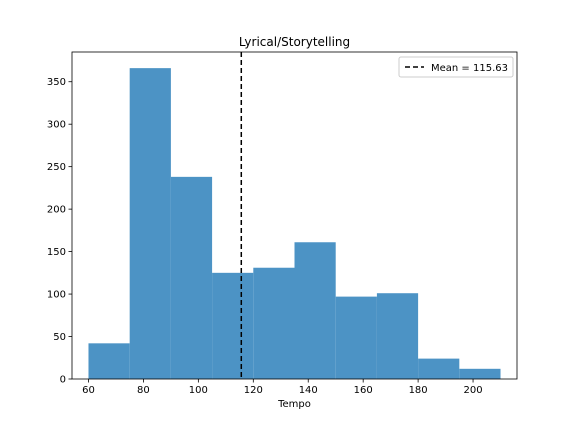 The image size is (576, 432). What do you see at coordinates (473, 390) in the screenshot?
I see `x-tick-label: 200` at bounding box center [473, 390].